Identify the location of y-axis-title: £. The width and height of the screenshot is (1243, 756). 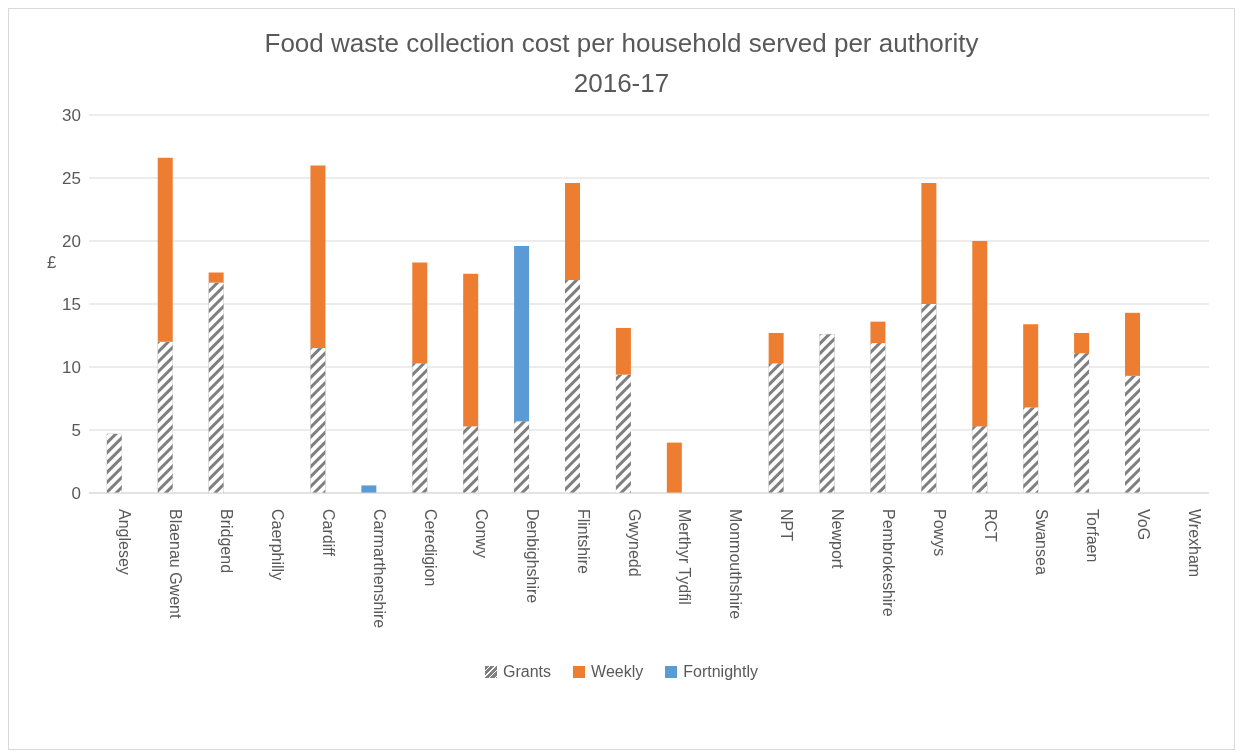
(52, 263).